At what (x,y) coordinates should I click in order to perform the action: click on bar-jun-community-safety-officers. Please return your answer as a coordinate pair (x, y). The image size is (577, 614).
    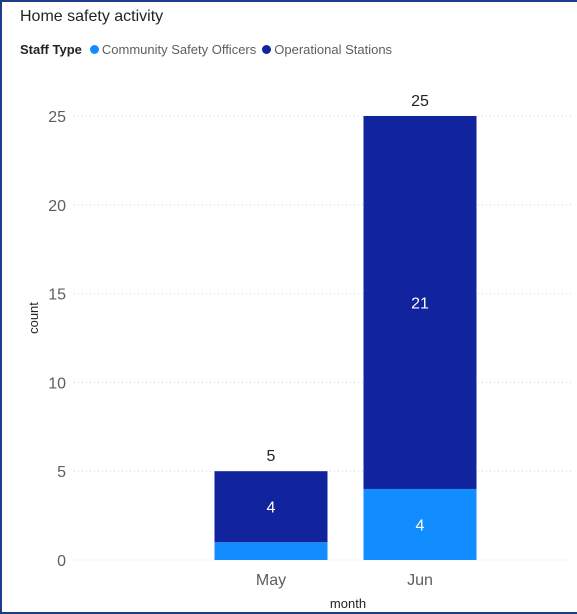
    Looking at the image, I should click on (420, 524).